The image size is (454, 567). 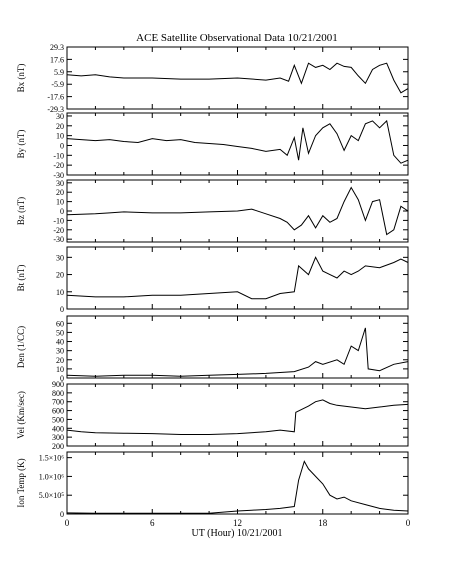 What do you see at coordinates (58, 402) in the screenshot?
I see `y-tick-label: 700` at bounding box center [58, 402].